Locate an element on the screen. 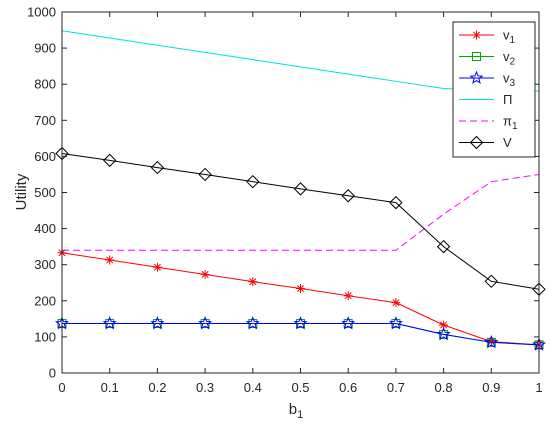 The width and height of the screenshot is (550, 429). legend-label-2: v3 is located at coordinates (509, 80).